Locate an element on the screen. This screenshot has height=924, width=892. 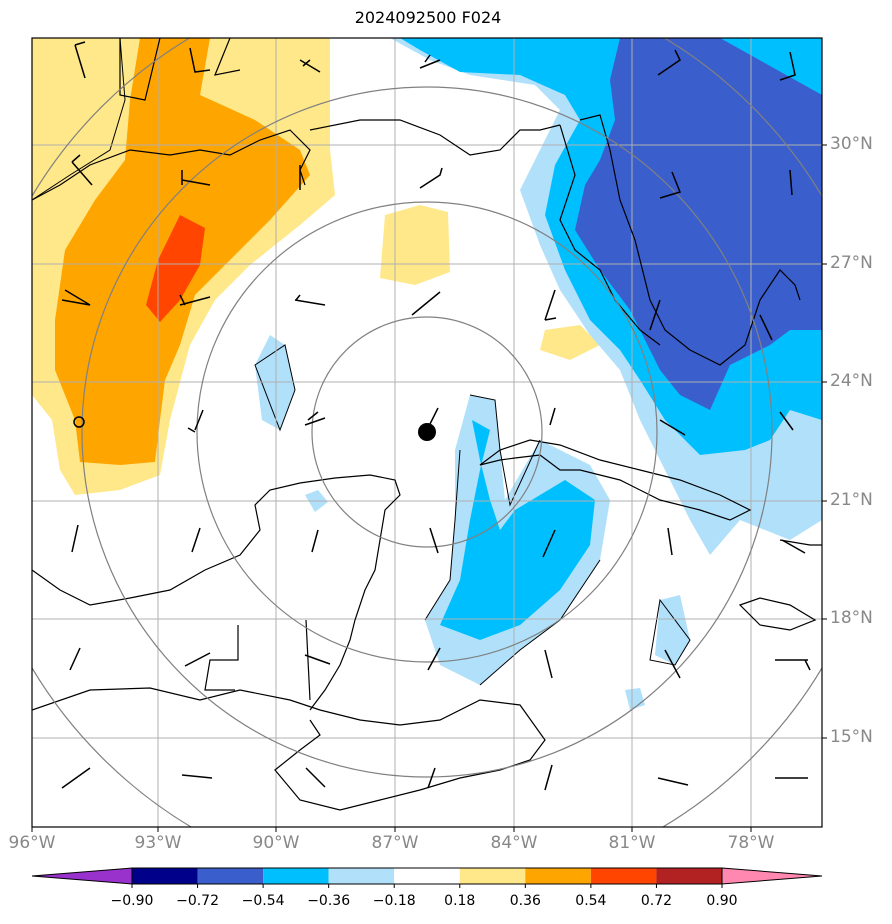
colorbar-extension-low is located at coordinates (82, 876).